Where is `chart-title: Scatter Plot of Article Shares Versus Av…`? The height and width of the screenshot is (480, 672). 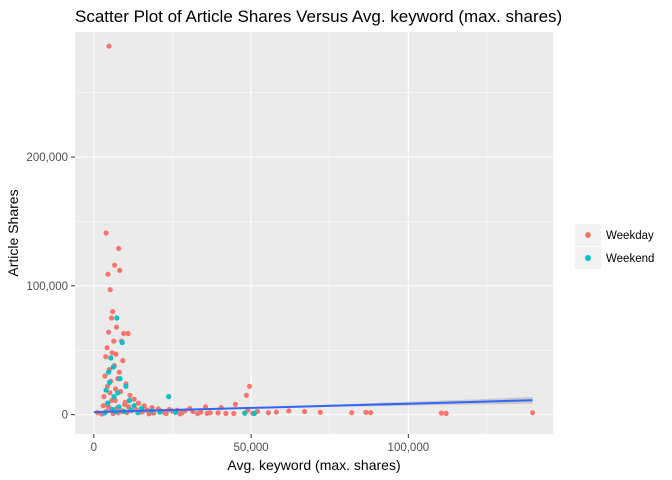
chart-title: Scatter Plot of Article Shares Versus Av… is located at coordinates (318, 16).